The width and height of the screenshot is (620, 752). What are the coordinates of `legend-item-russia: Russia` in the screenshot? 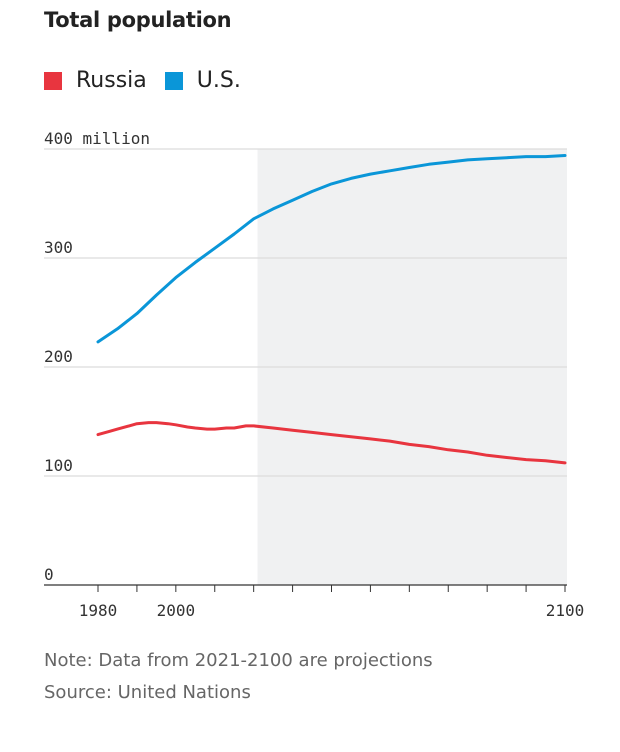 It's located at (95, 80).